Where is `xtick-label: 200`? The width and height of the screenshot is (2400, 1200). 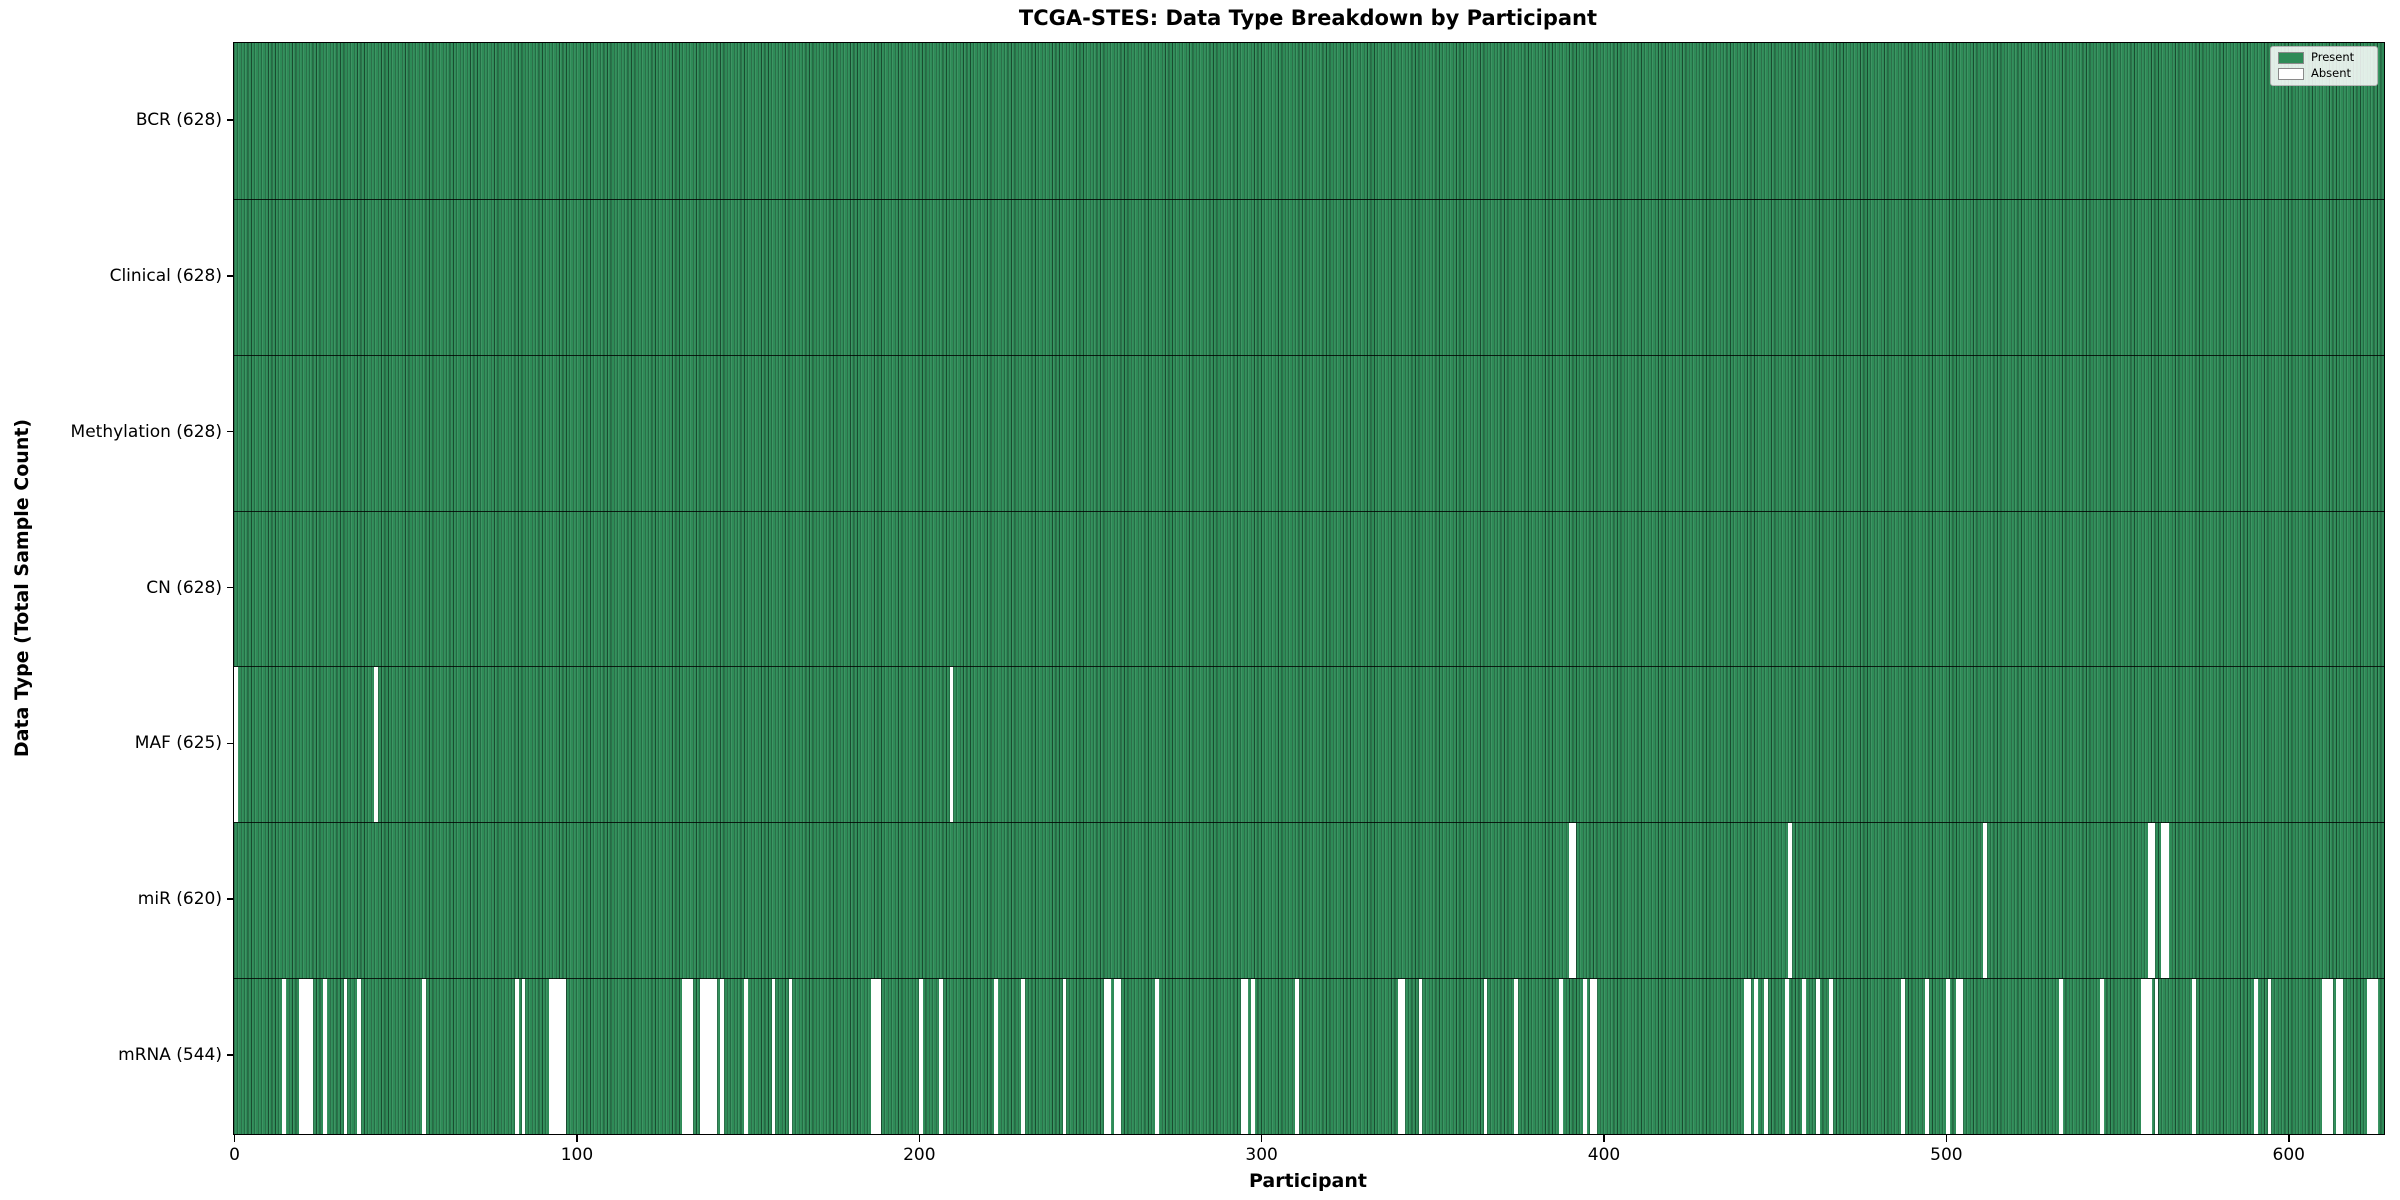 xtick-label: 200 is located at coordinates (919, 1155).